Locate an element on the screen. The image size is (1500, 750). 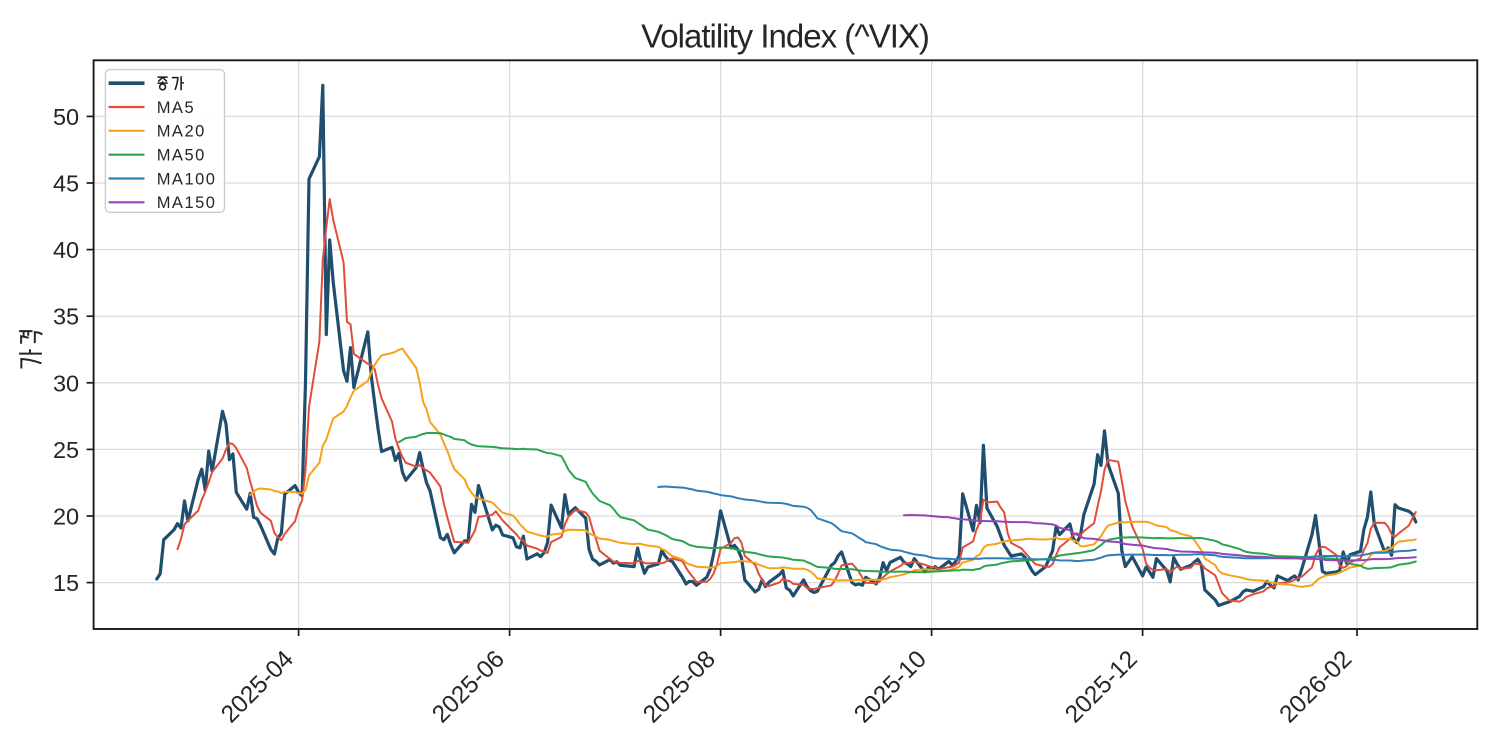
svg-text: MA20 is located at coordinates (181, 132).